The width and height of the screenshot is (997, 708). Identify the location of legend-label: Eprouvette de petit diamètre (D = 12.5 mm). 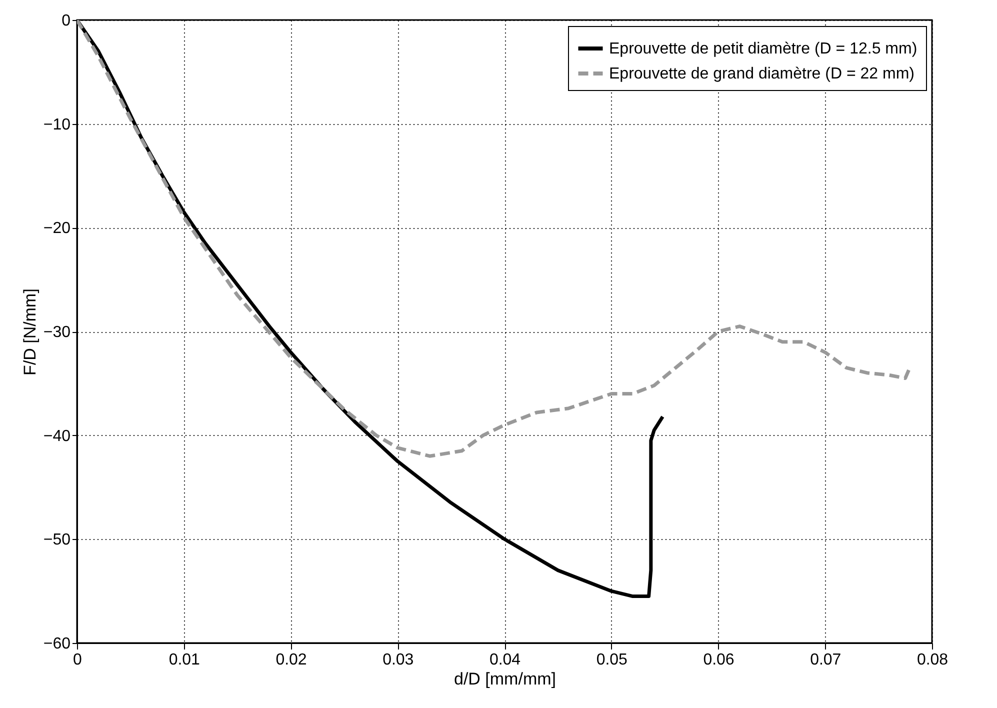
(763, 49).